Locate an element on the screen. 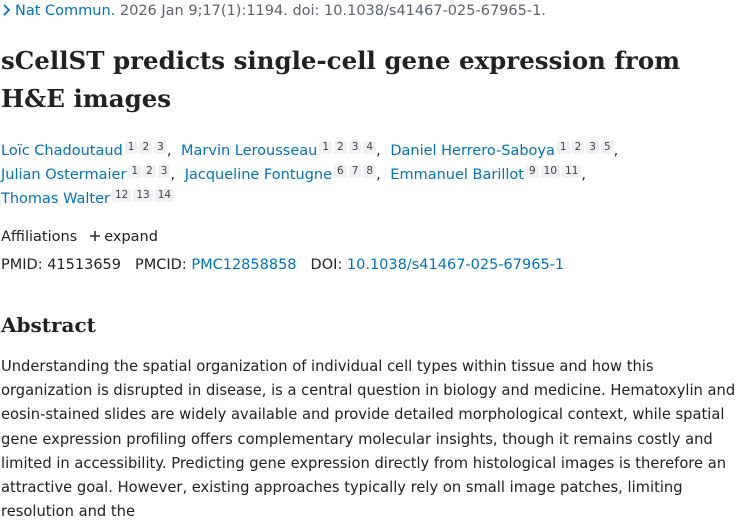 Image resolution: width=750 pixels, height=524 pixels. affiliation-ref: 6 is located at coordinates (340, 171).